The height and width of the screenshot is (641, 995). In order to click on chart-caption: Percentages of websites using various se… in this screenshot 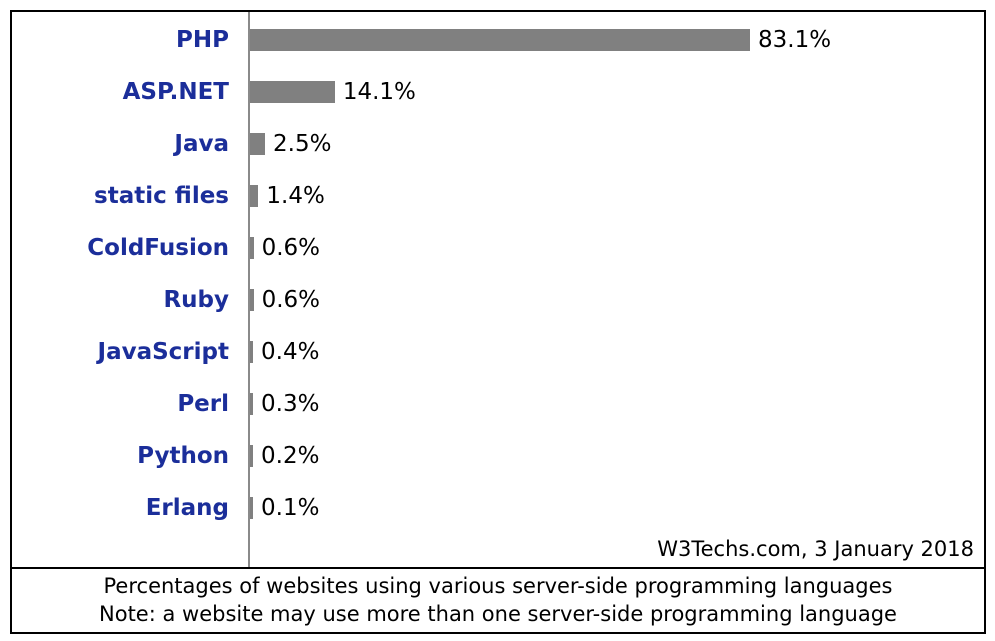, I will do `click(498, 599)`.